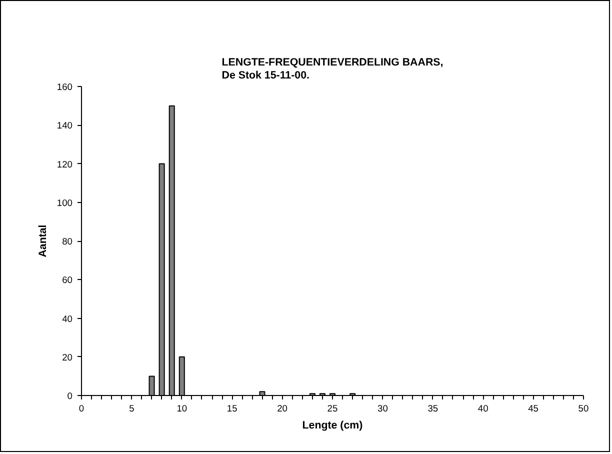 The image size is (612, 454). What do you see at coordinates (64, 125) in the screenshot?
I see `y-tick-label: 140` at bounding box center [64, 125].